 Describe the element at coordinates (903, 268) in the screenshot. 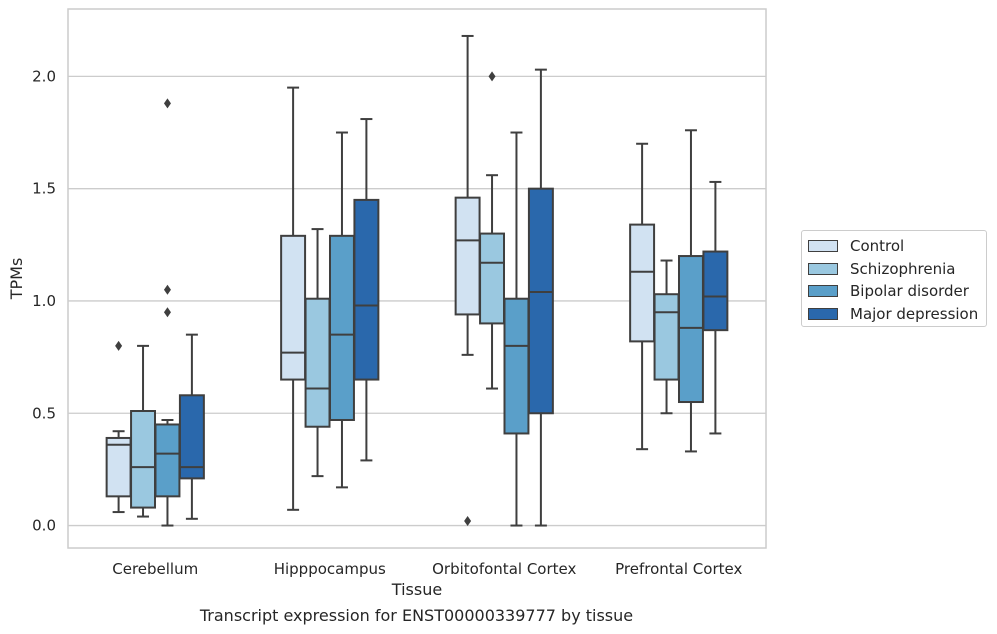

I see `legend-label: Schizophrenia` at that location.